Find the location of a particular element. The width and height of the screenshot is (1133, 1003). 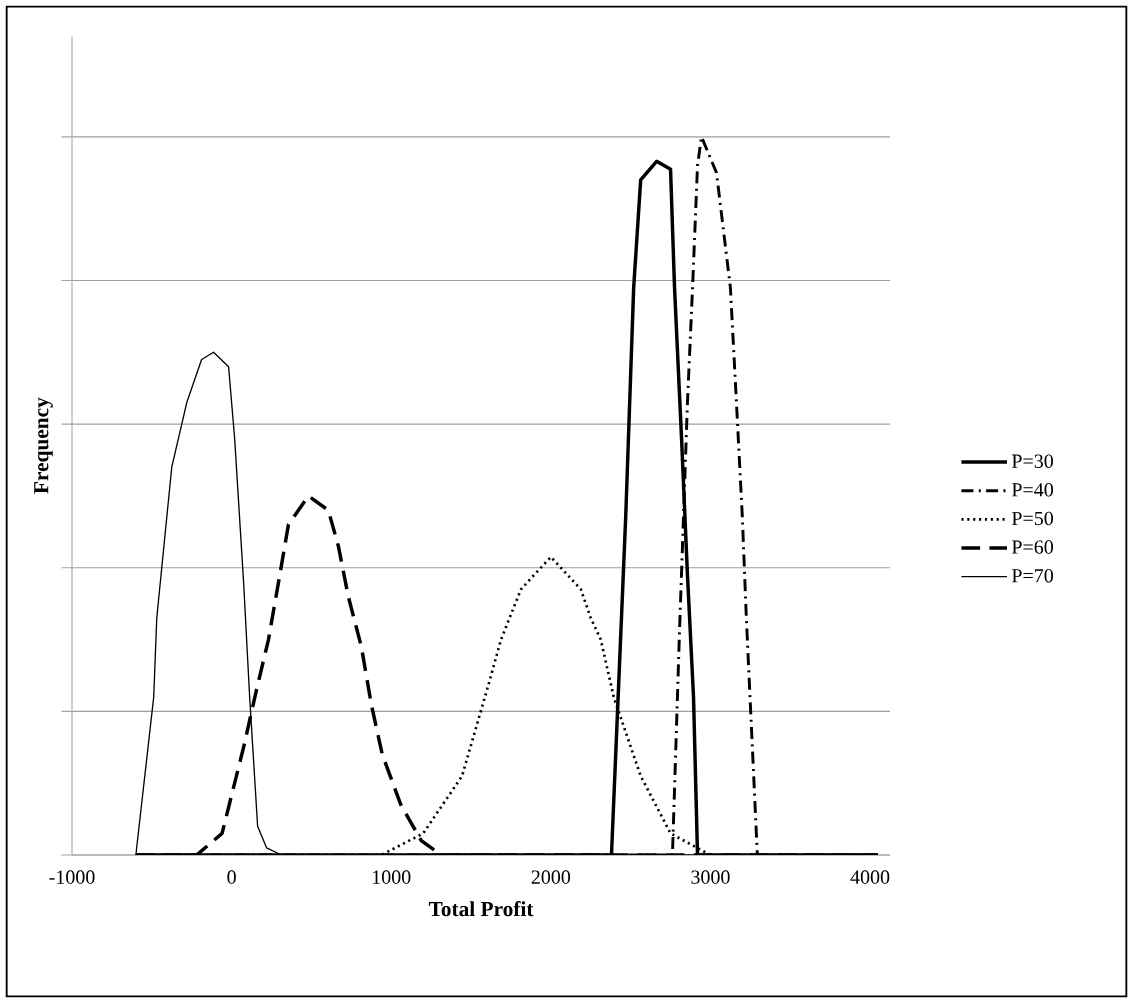

x-tick-label: 4000 is located at coordinates (870, 877).